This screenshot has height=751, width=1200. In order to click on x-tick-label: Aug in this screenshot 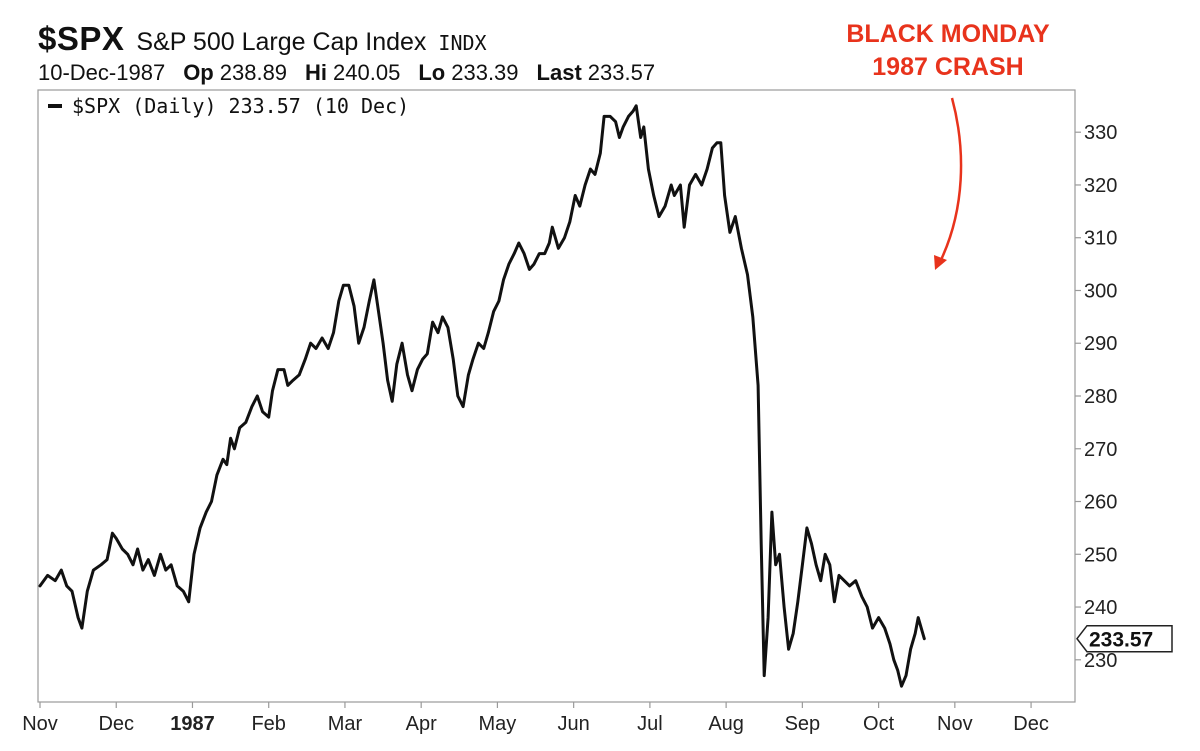, I will do `click(726, 724)`.